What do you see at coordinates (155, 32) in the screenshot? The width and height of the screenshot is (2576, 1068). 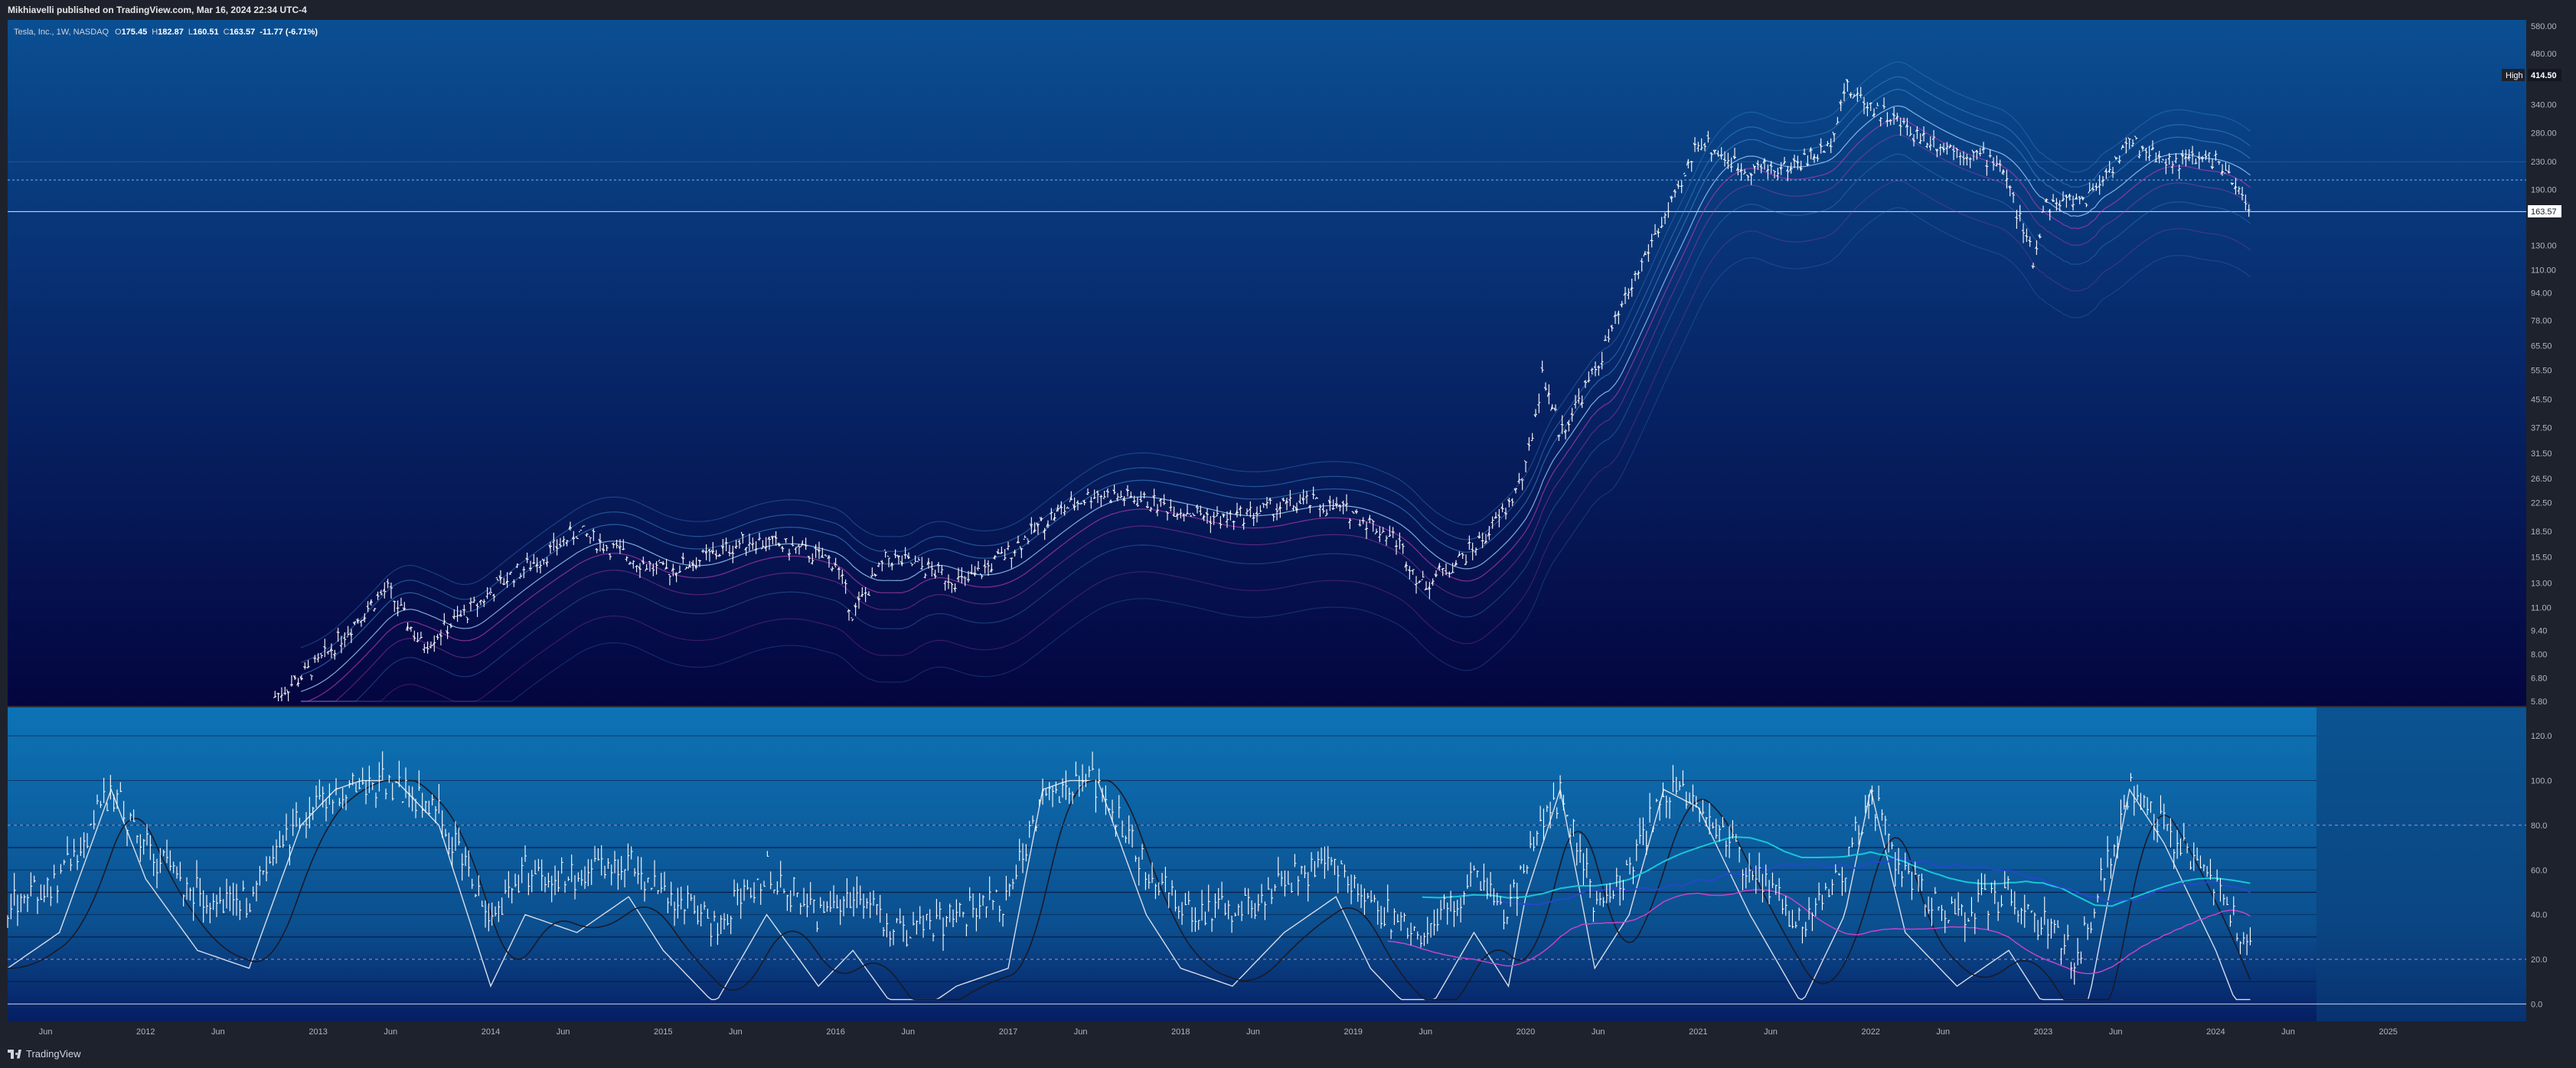 I see `high-label: H` at bounding box center [155, 32].